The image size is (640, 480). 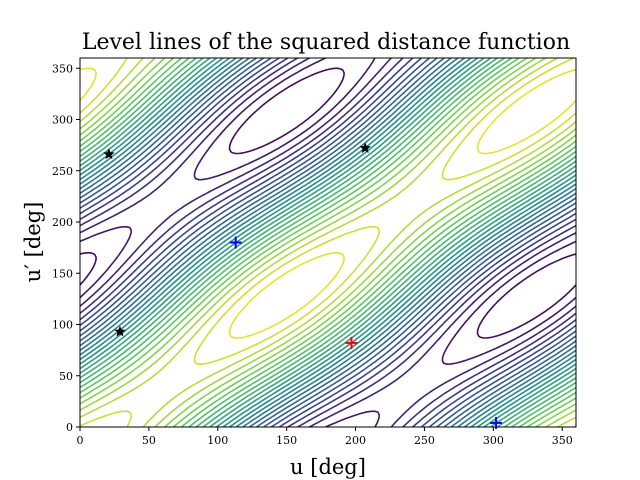 What do you see at coordinates (493, 440) in the screenshot?
I see `x-tick-label: 300` at bounding box center [493, 440].